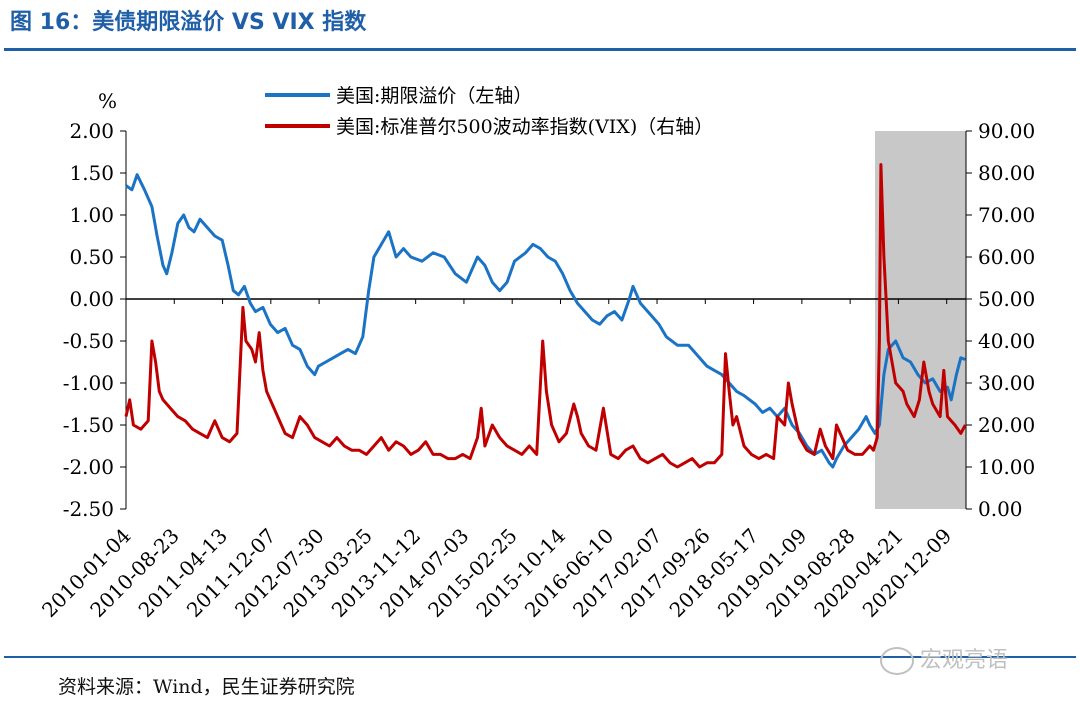 This screenshot has width=1080, height=703. What do you see at coordinates (540, 657) in the screenshot?
I see `footer-rule` at bounding box center [540, 657].